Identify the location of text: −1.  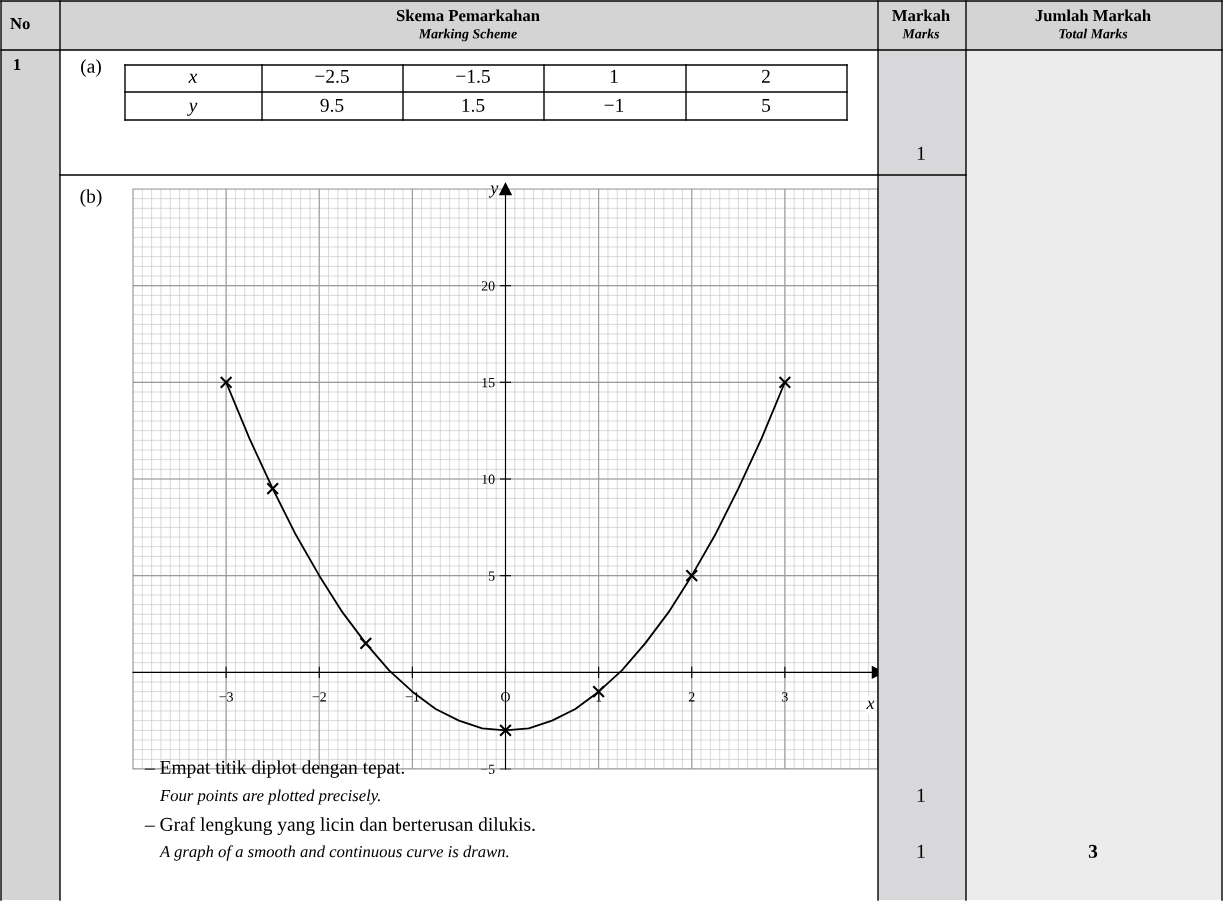
(614, 105).